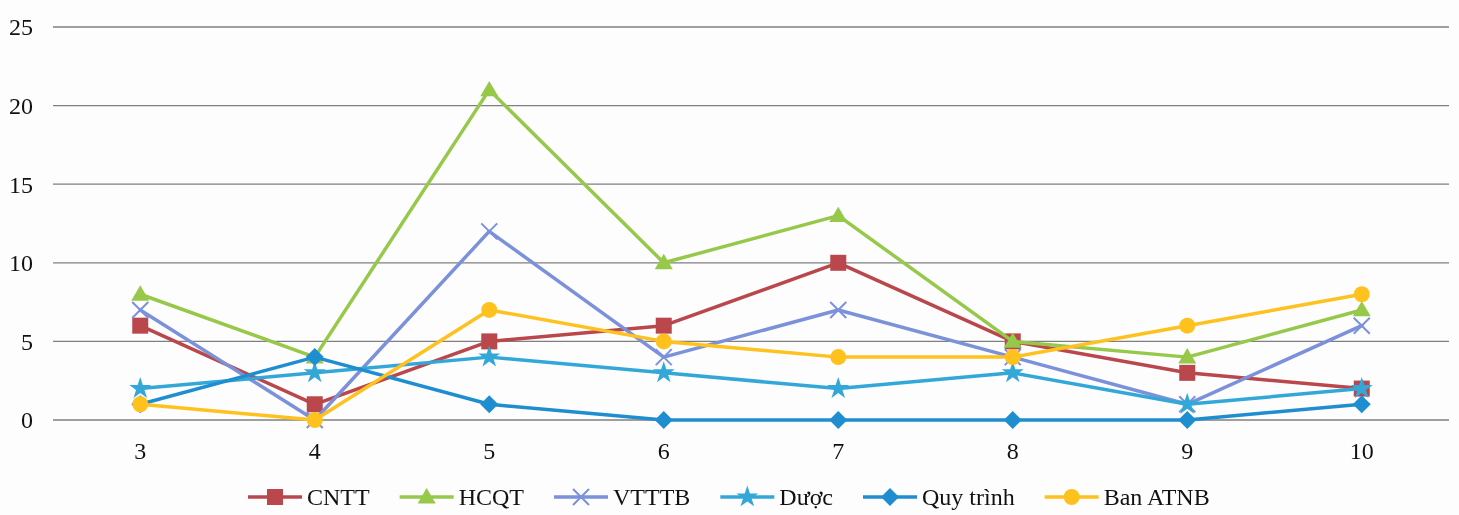 This screenshot has width=1459, height=515. Describe the element at coordinates (1361, 451) in the screenshot. I see `x-tick-label: 10` at that location.